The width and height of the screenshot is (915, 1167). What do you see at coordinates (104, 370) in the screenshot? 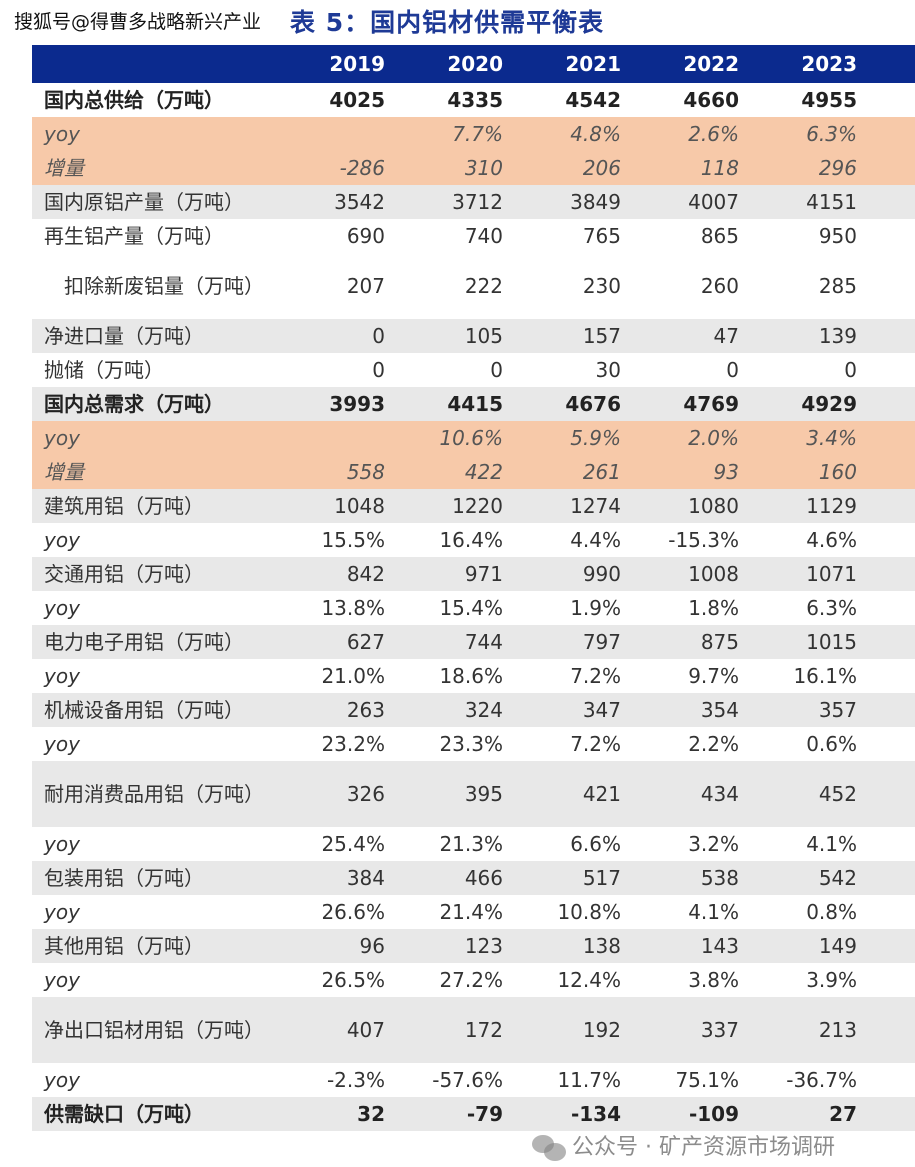
I see `row-label: 抛储（万吨）` at bounding box center [104, 370].